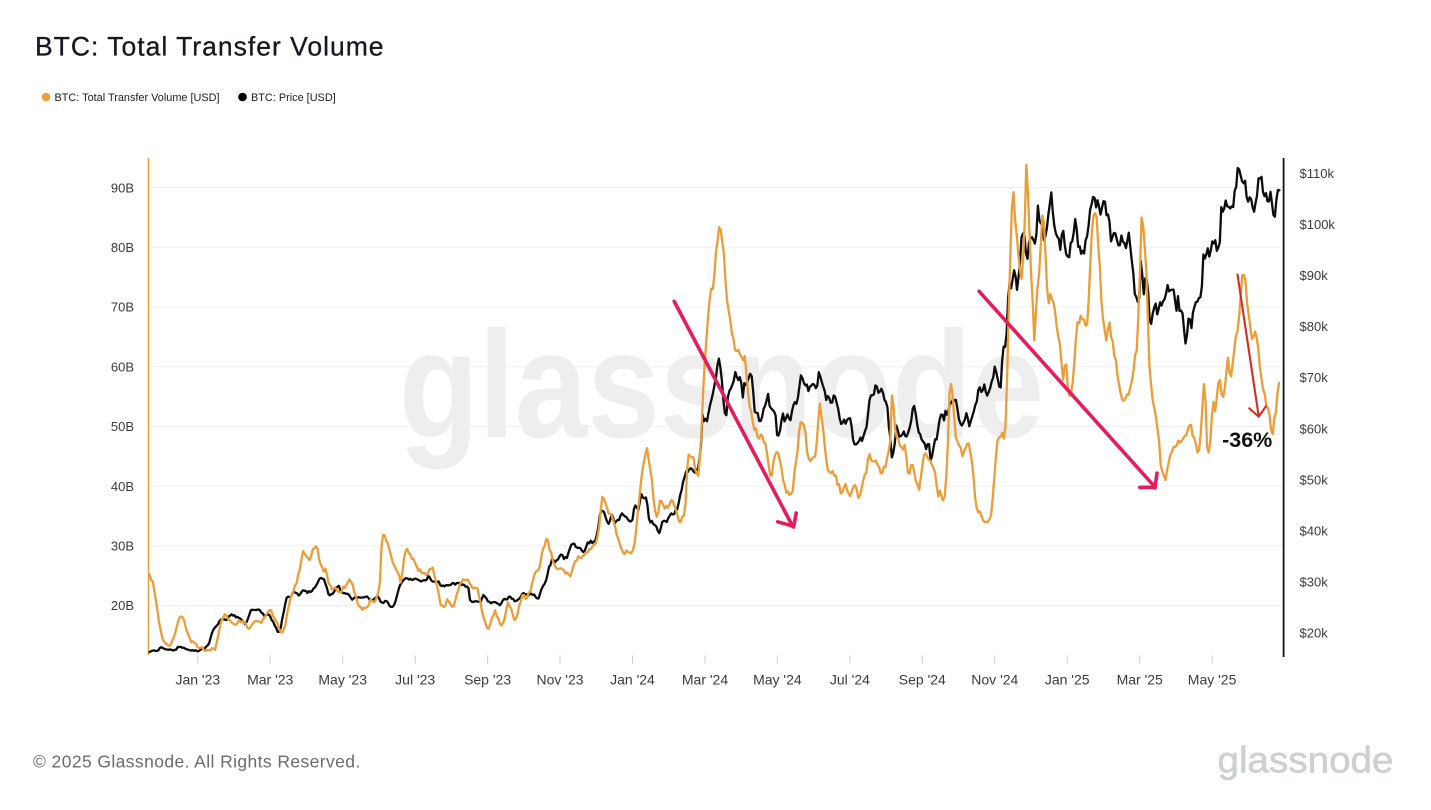 The width and height of the screenshot is (1431, 810). I want to click on svg-text: $60k, so click(1314, 428).